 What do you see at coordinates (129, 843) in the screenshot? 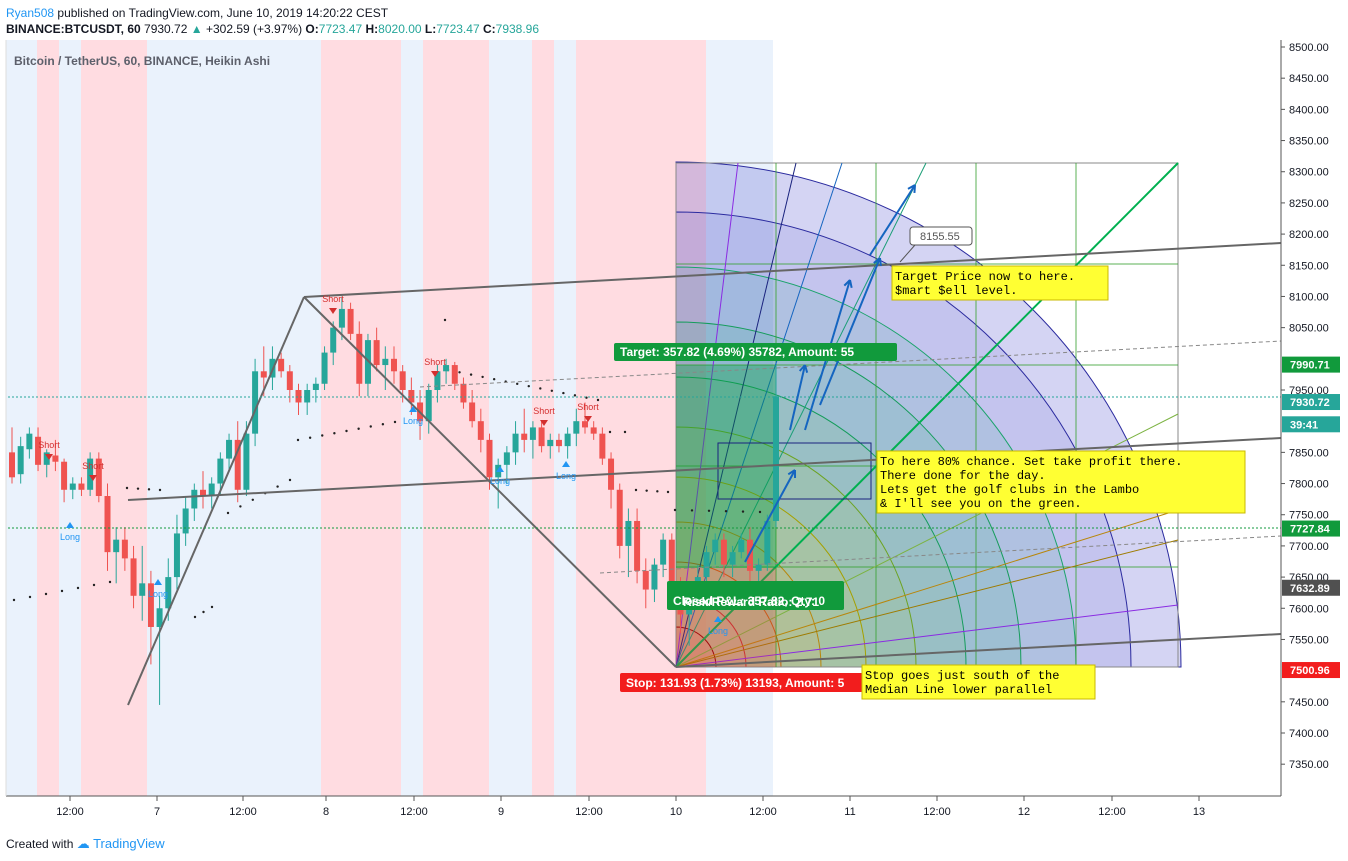
I see `tradingview-link: TradingView` at bounding box center [129, 843].